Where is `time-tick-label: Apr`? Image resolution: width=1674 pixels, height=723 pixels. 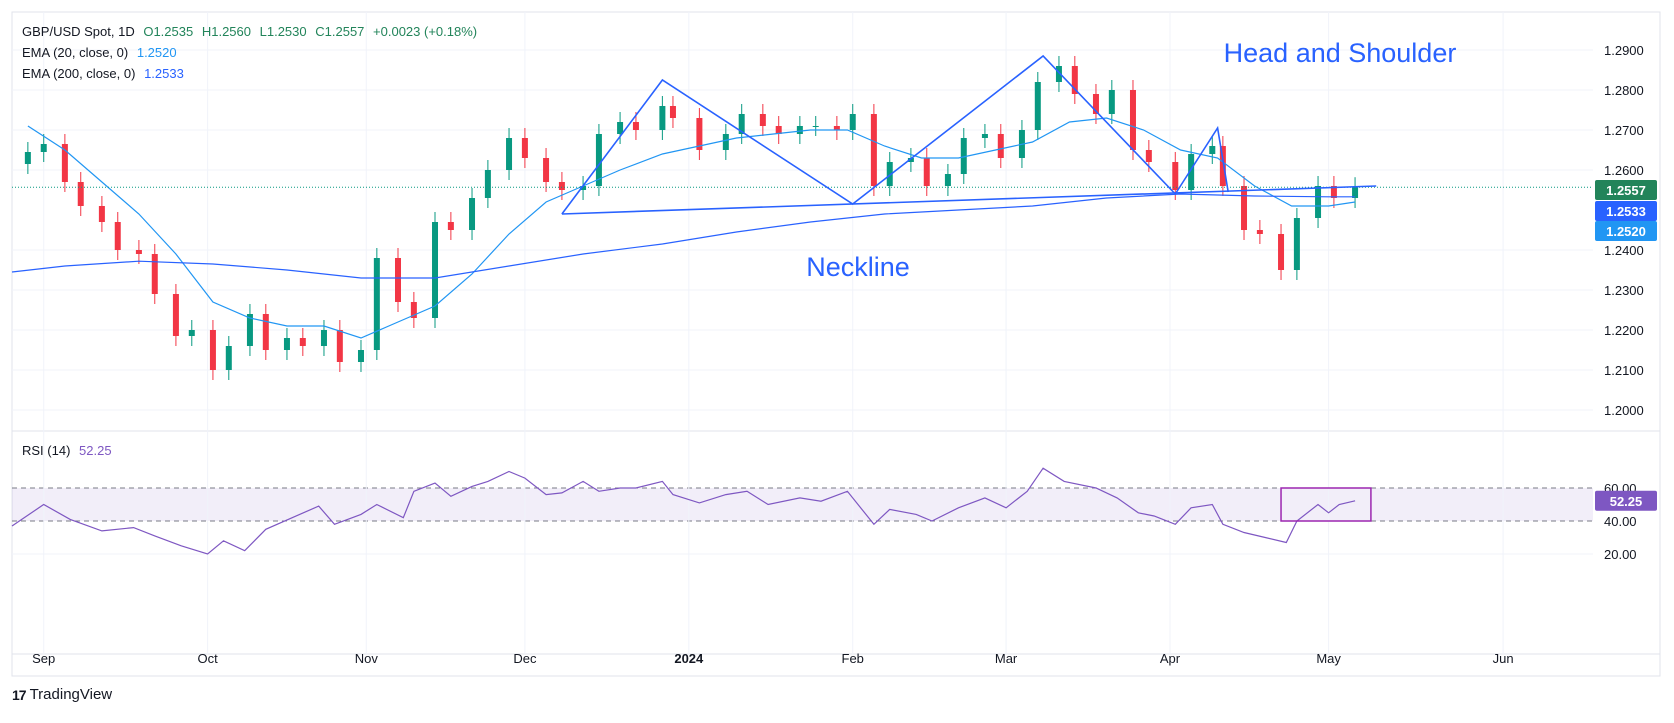 time-tick-label: Apr is located at coordinates (1170, 658).